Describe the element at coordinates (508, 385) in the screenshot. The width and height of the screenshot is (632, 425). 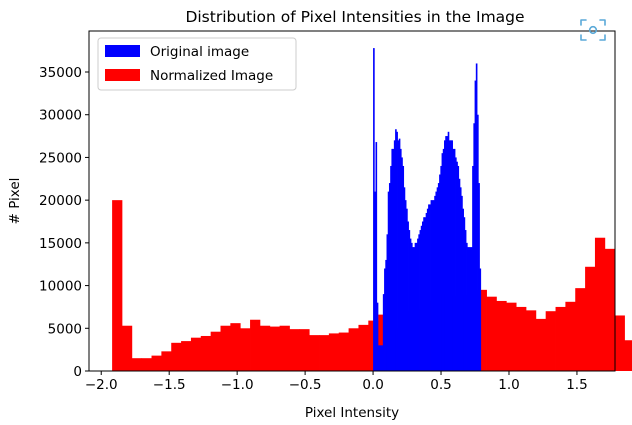
I see `x-tick-label: 1.0` at that location.